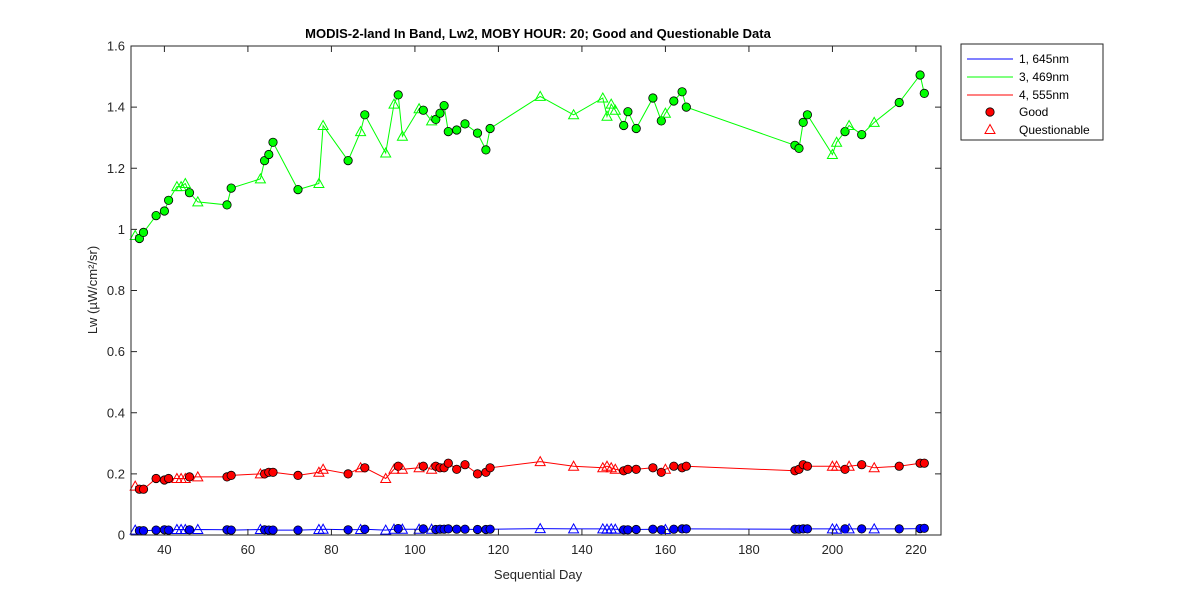 This screenshot has height=600, width=1200. I want to click on x-tick-label: 60, so click(248, 549).